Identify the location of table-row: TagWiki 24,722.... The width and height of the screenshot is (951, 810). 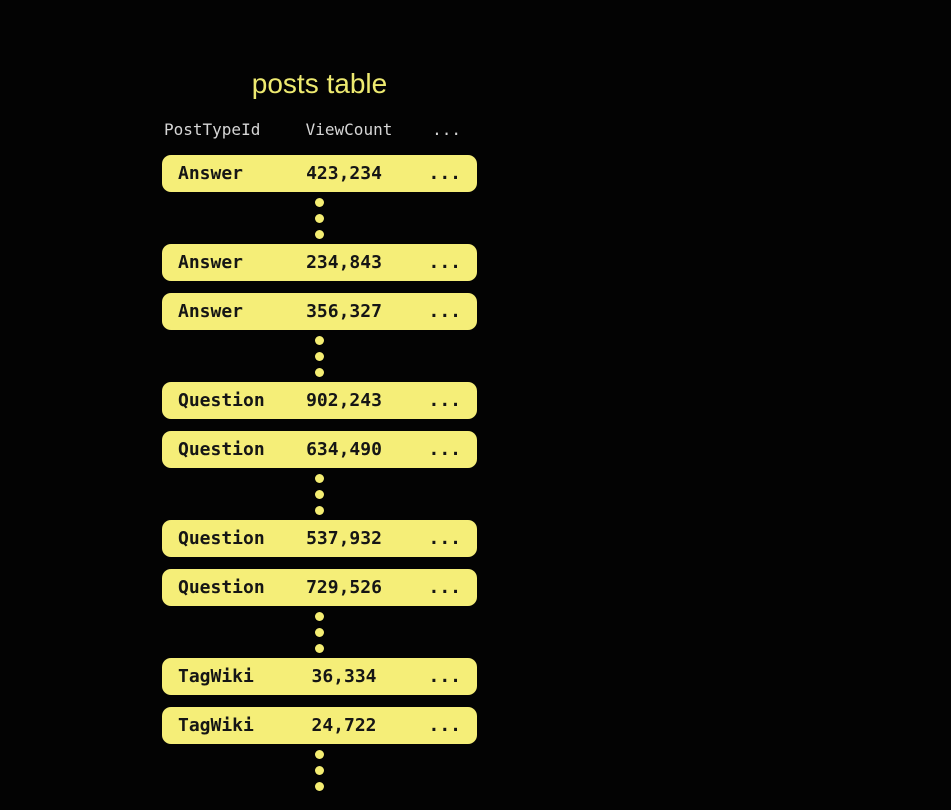
(319, 725).